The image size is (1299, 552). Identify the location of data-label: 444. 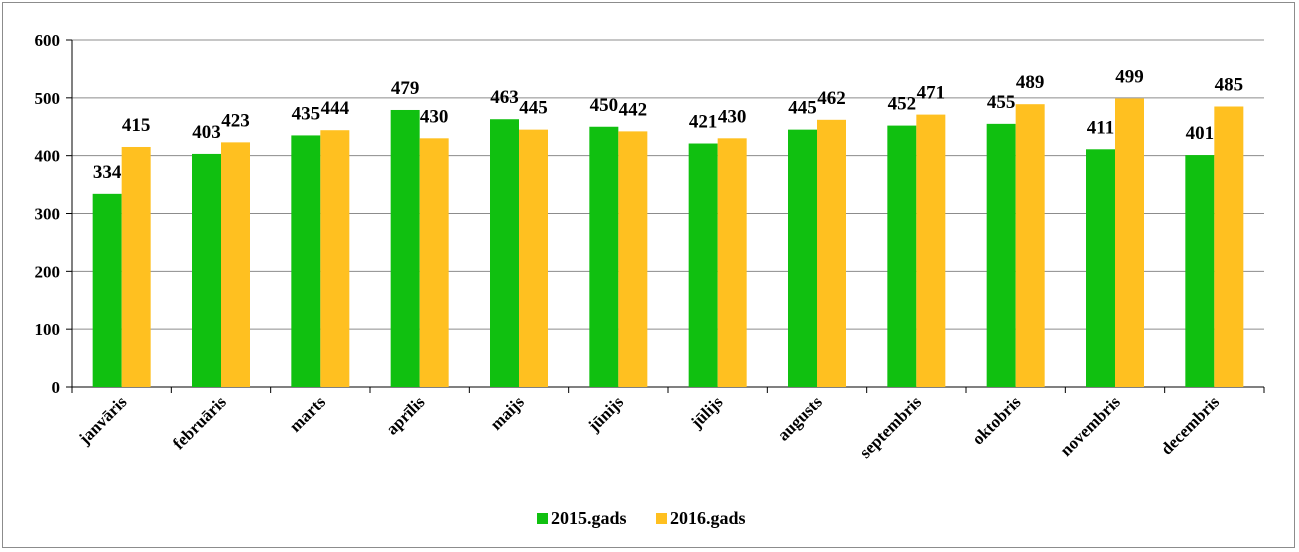
(335, 108).